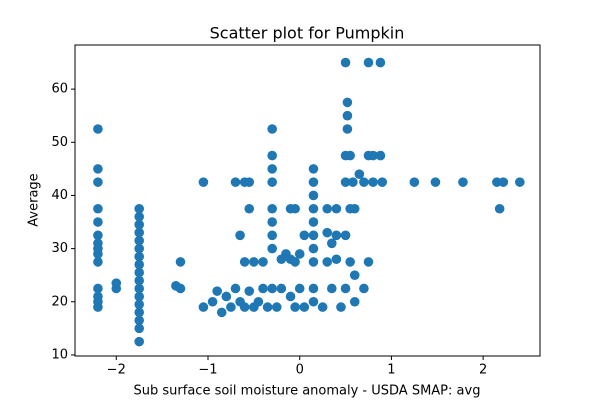 The width and height of the screenshot is (600, 404). Describe the element at coordinates (59, 301) in the screenshot. I see `y-tick-label: 20` at that location.